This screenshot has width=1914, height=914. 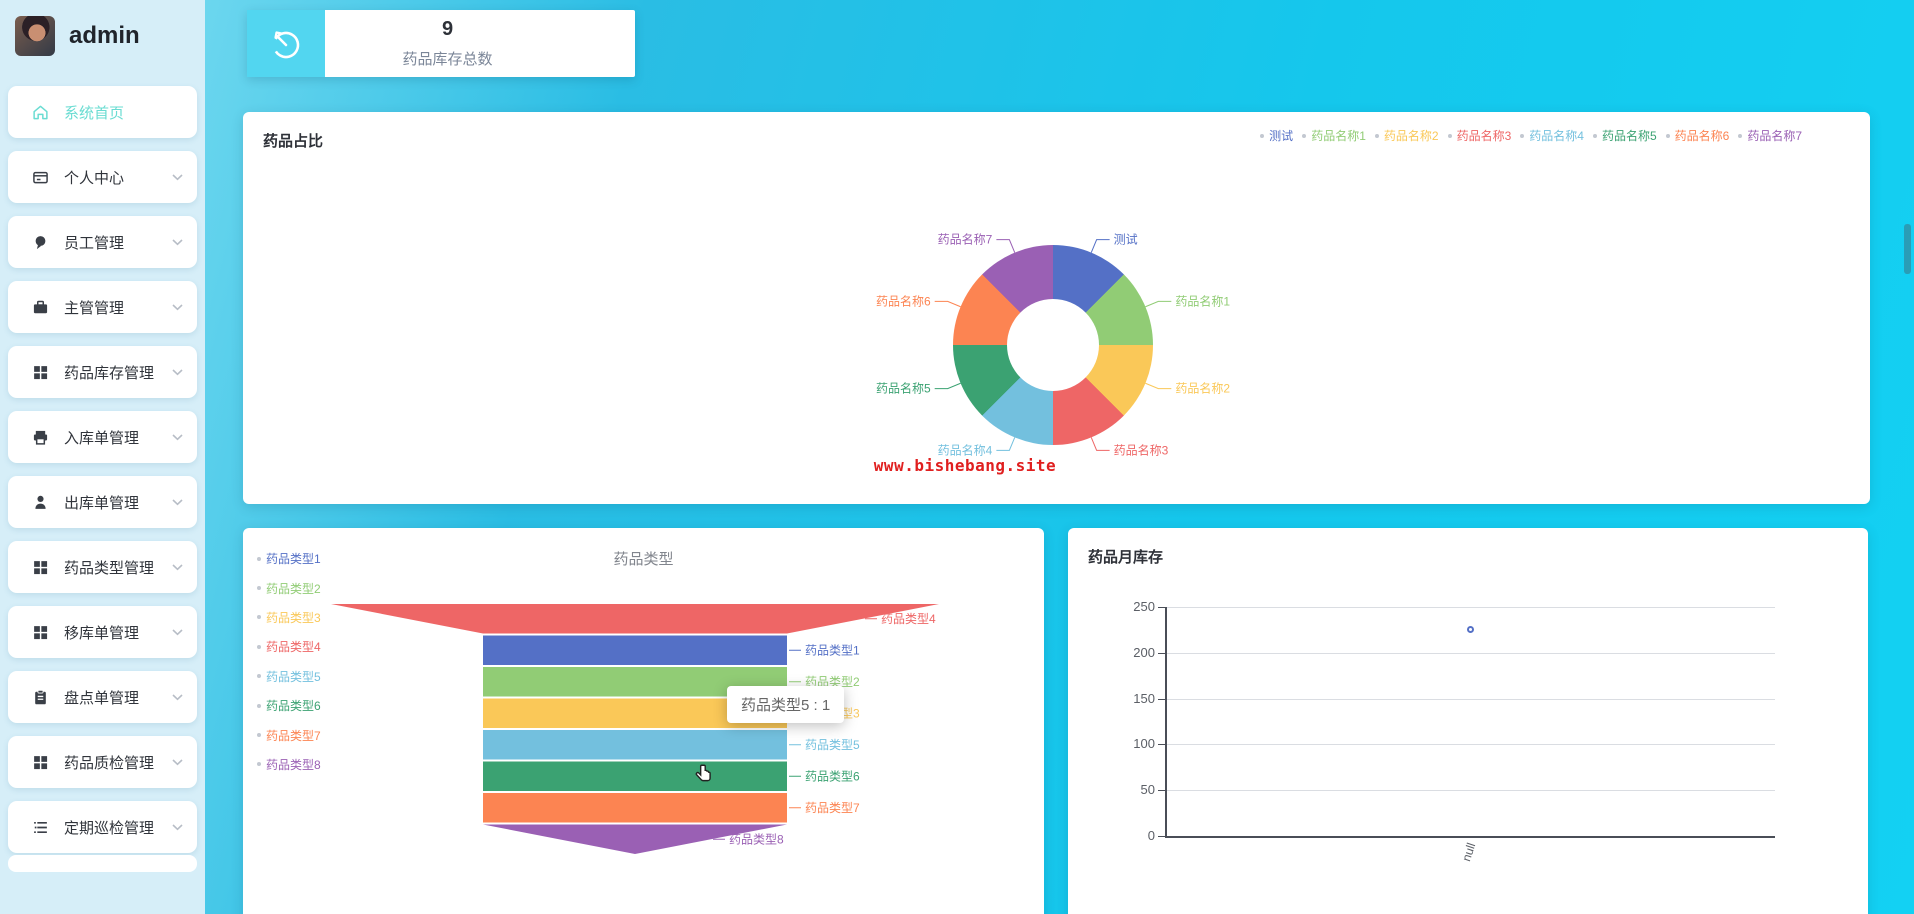 I want to click on sidebar-item-partial, so click(x=102, y=863).